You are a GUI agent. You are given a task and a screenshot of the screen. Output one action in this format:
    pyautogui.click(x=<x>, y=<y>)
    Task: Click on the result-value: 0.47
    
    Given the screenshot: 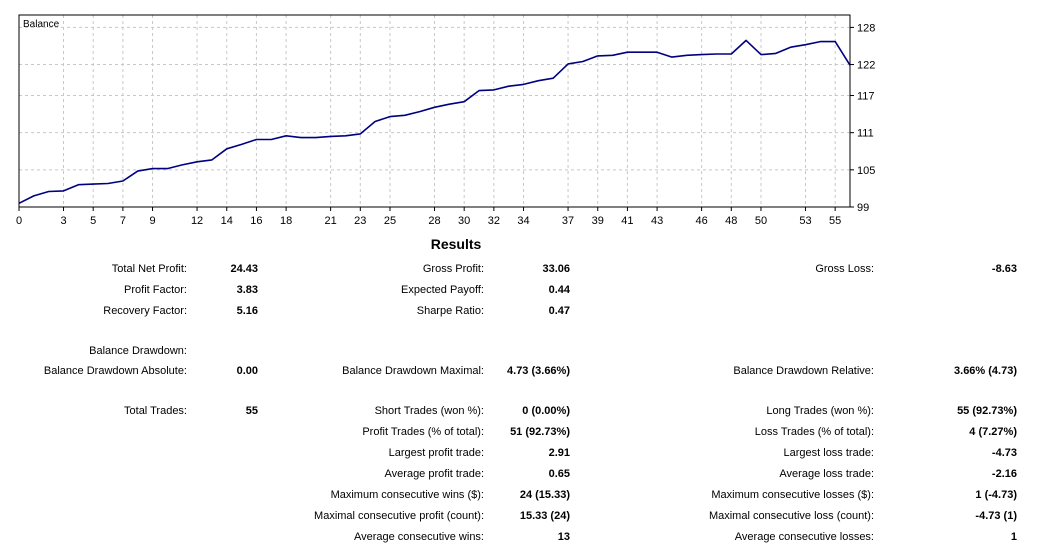 What is the action you would take?
    pyautogui.click(x=559, y=311)
    